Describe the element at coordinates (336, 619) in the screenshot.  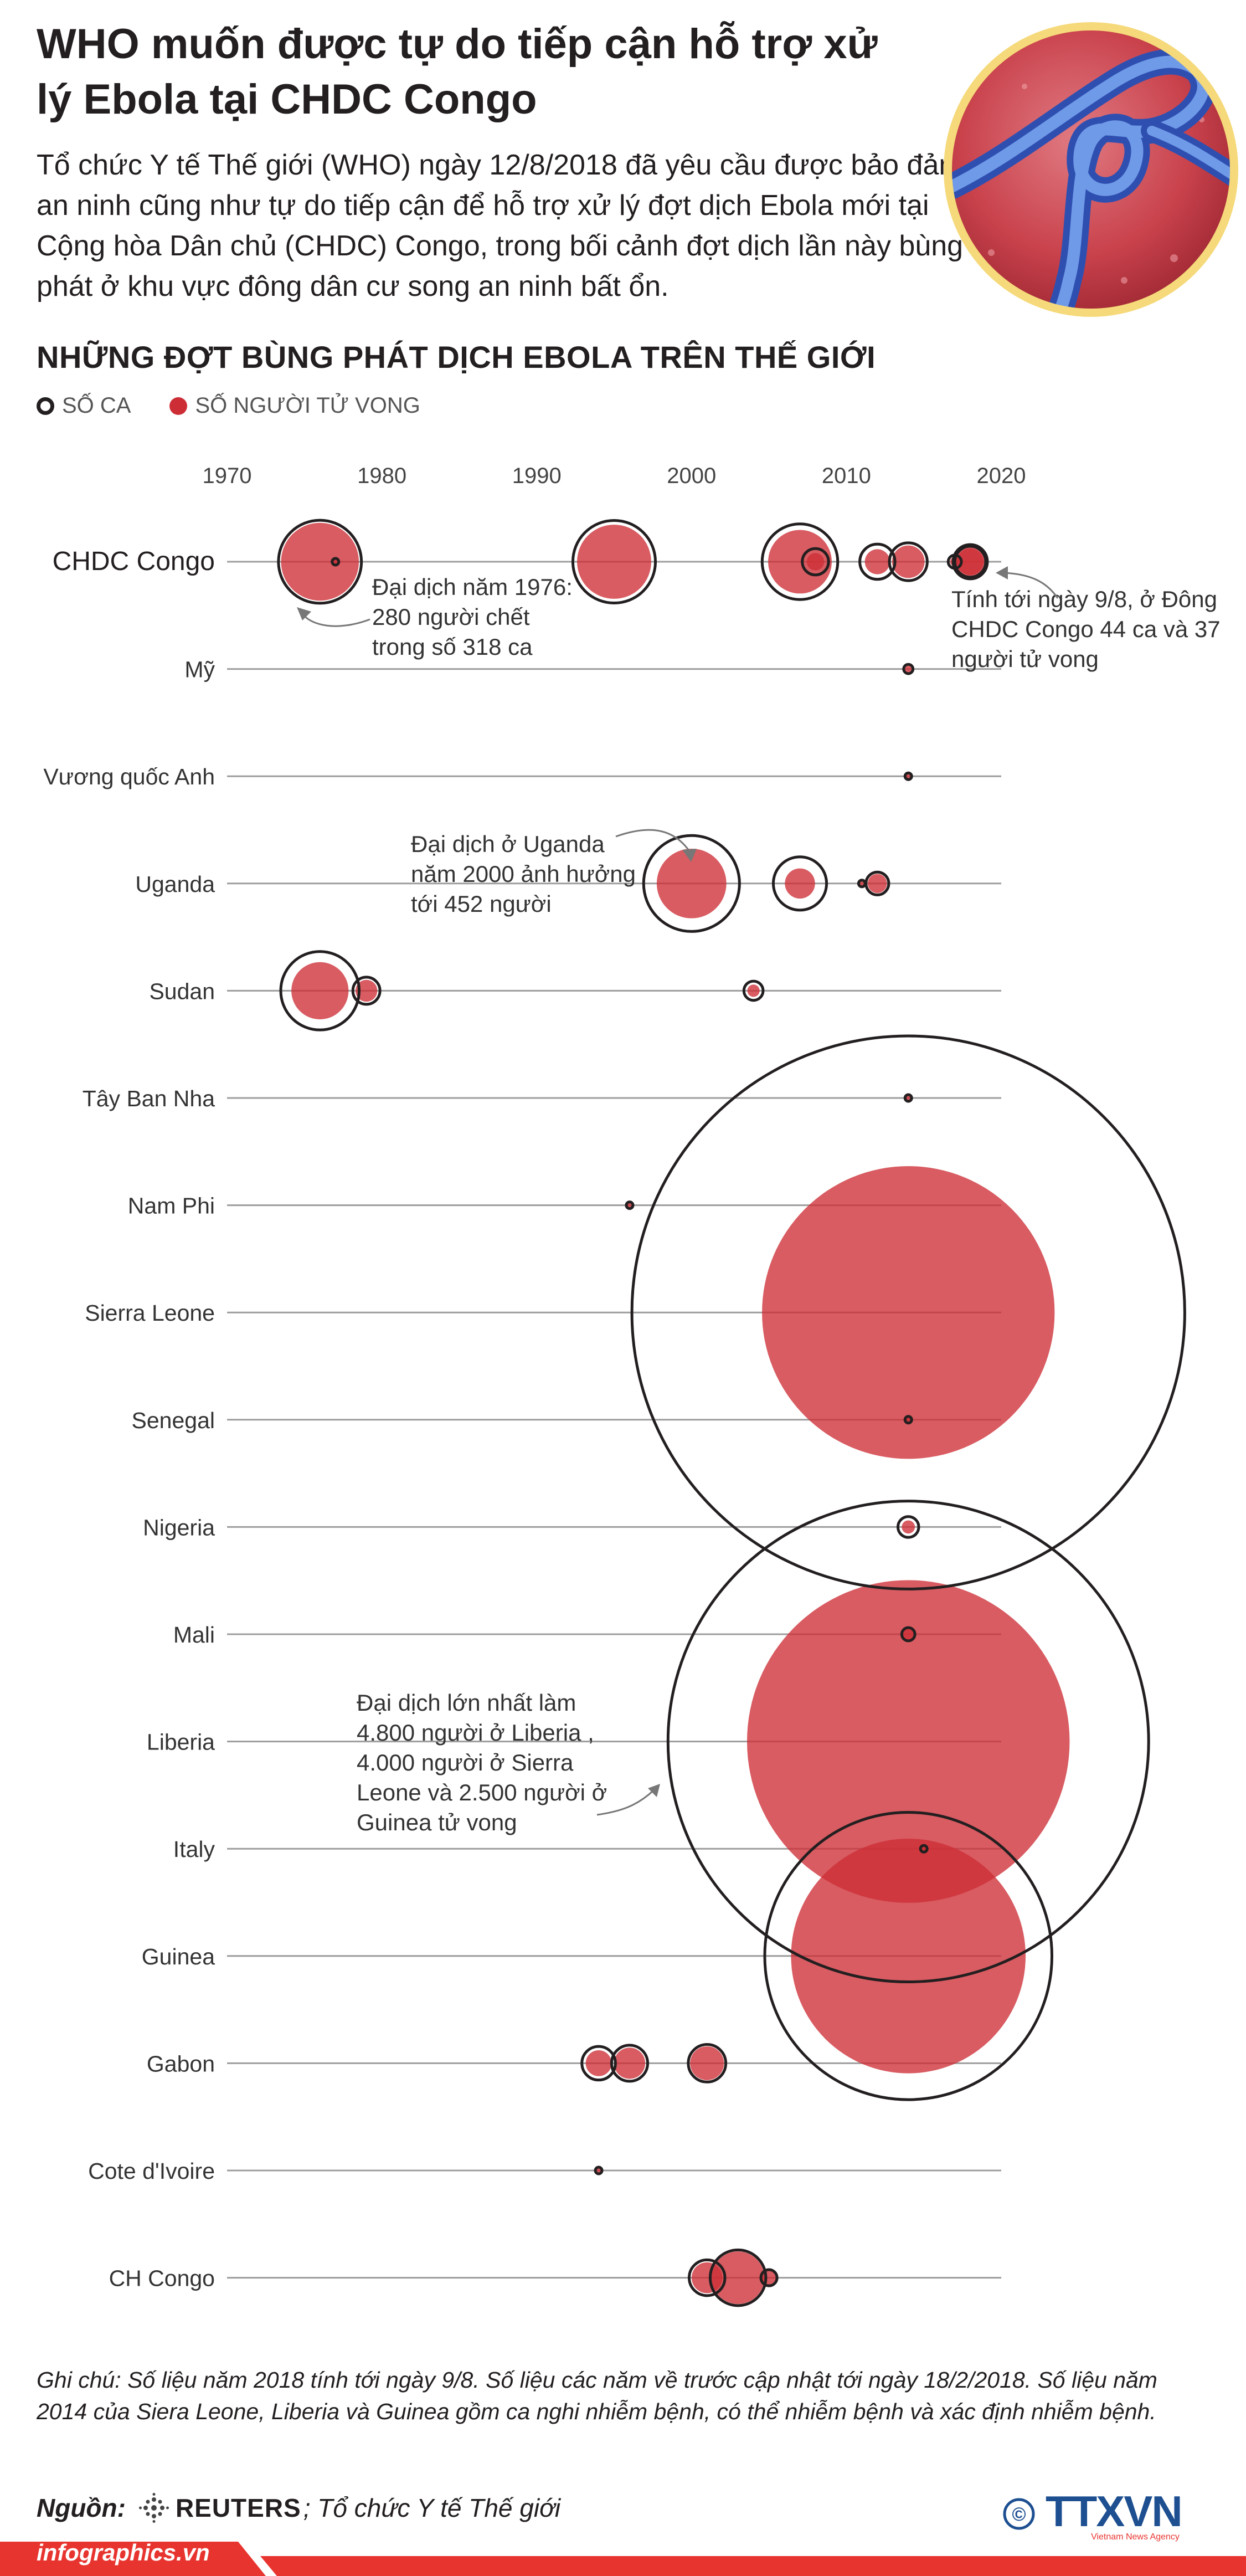
I see `annotation-congo1976-arrow-line` at that location.